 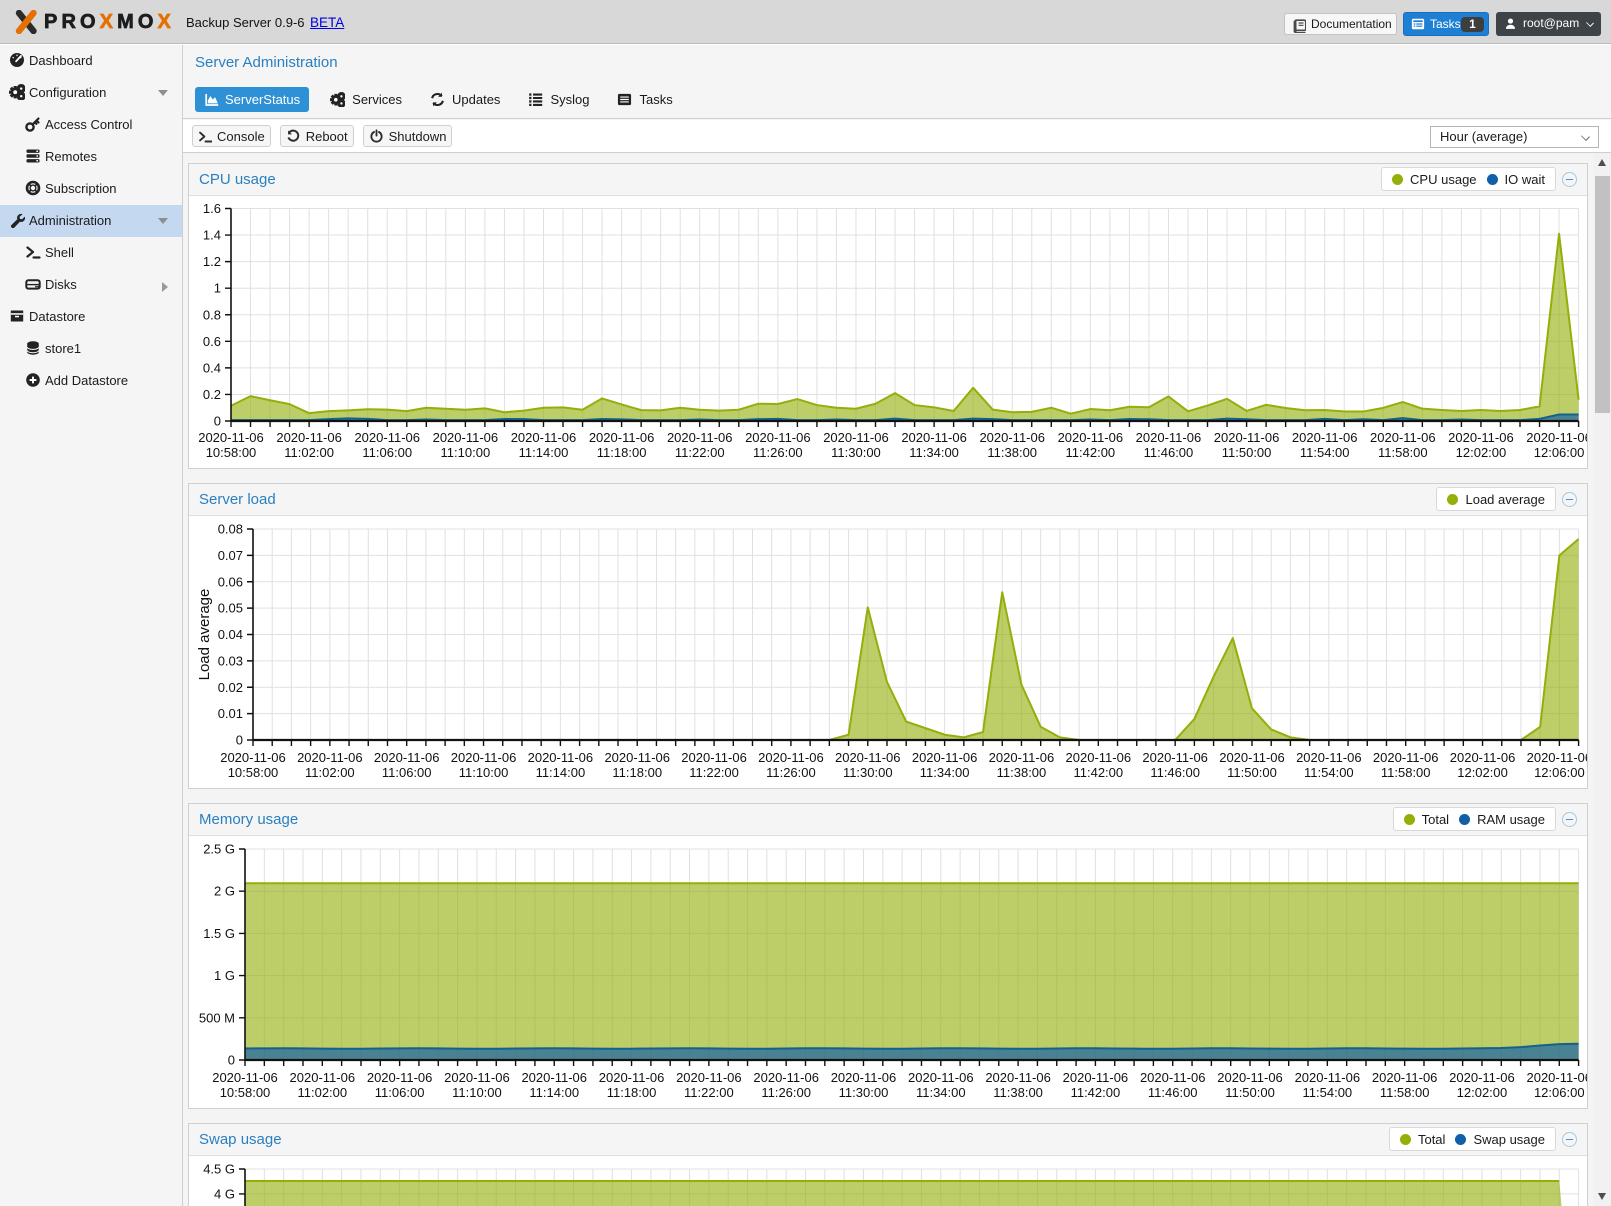 I want to click on svg-text: 11:18:00, so click(x=632, y=1092).